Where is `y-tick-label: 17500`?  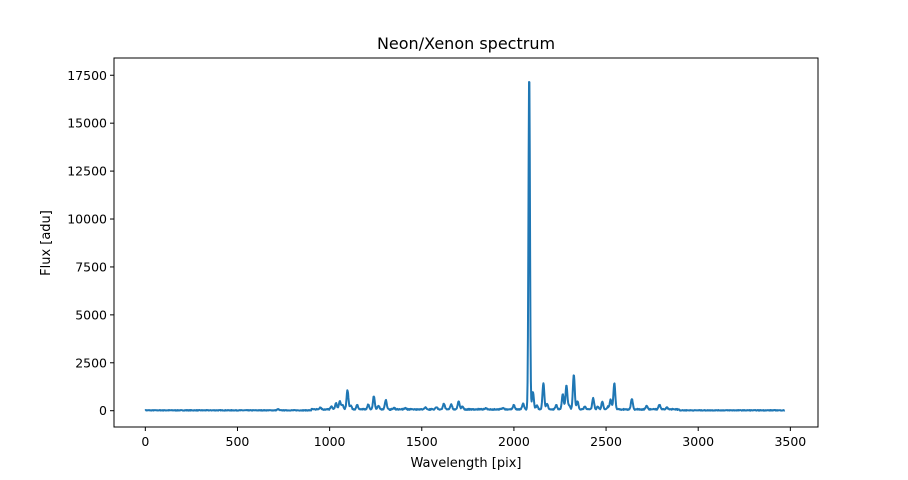
y-tick-label: 17500 is located at coordinates (87, 75).